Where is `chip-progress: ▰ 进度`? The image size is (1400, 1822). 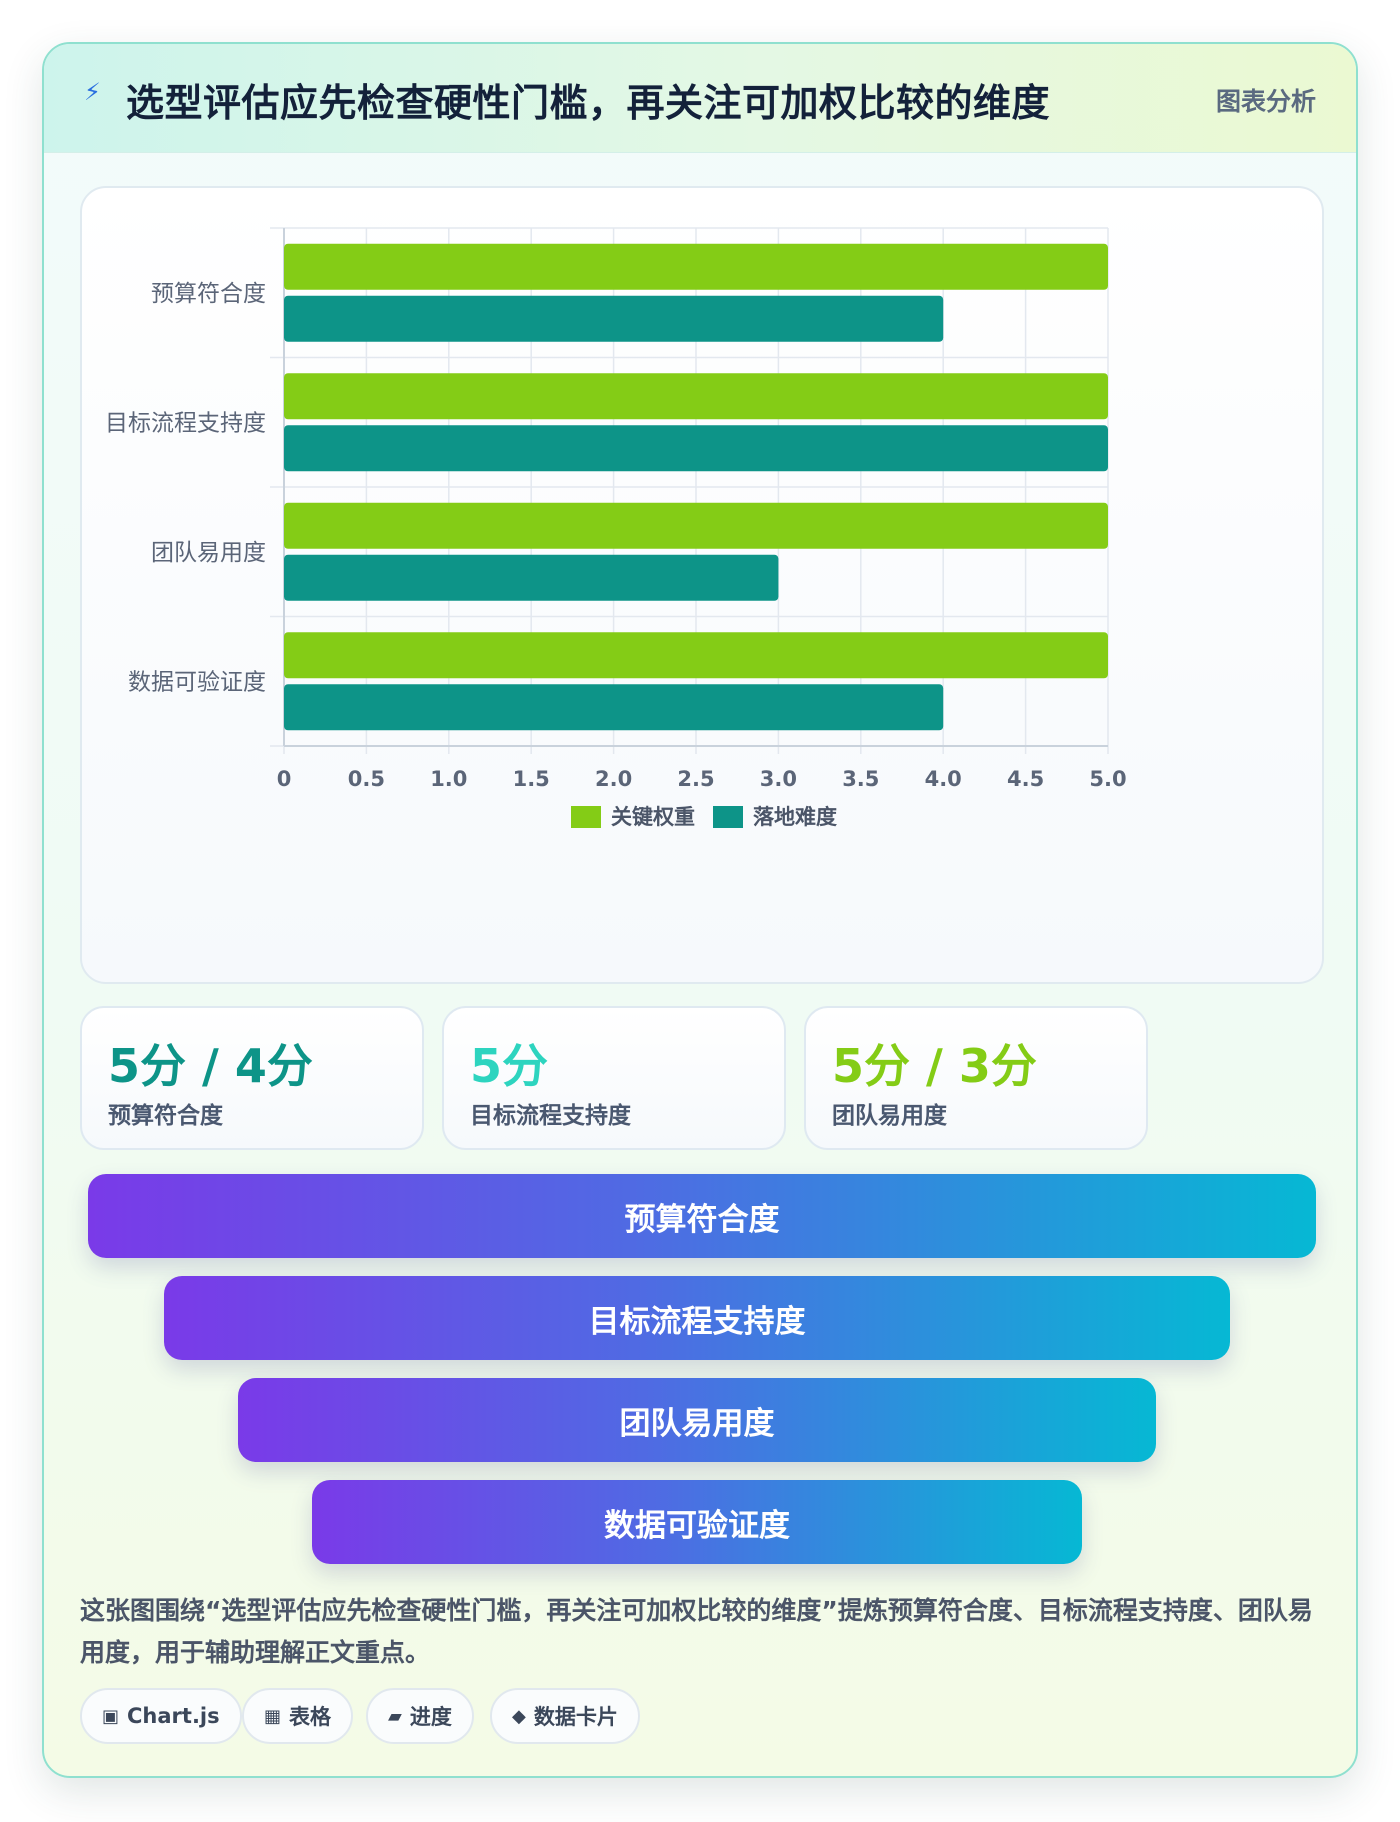
chip-progress: ▰ 进度 is located at coordinates (420, 1716).